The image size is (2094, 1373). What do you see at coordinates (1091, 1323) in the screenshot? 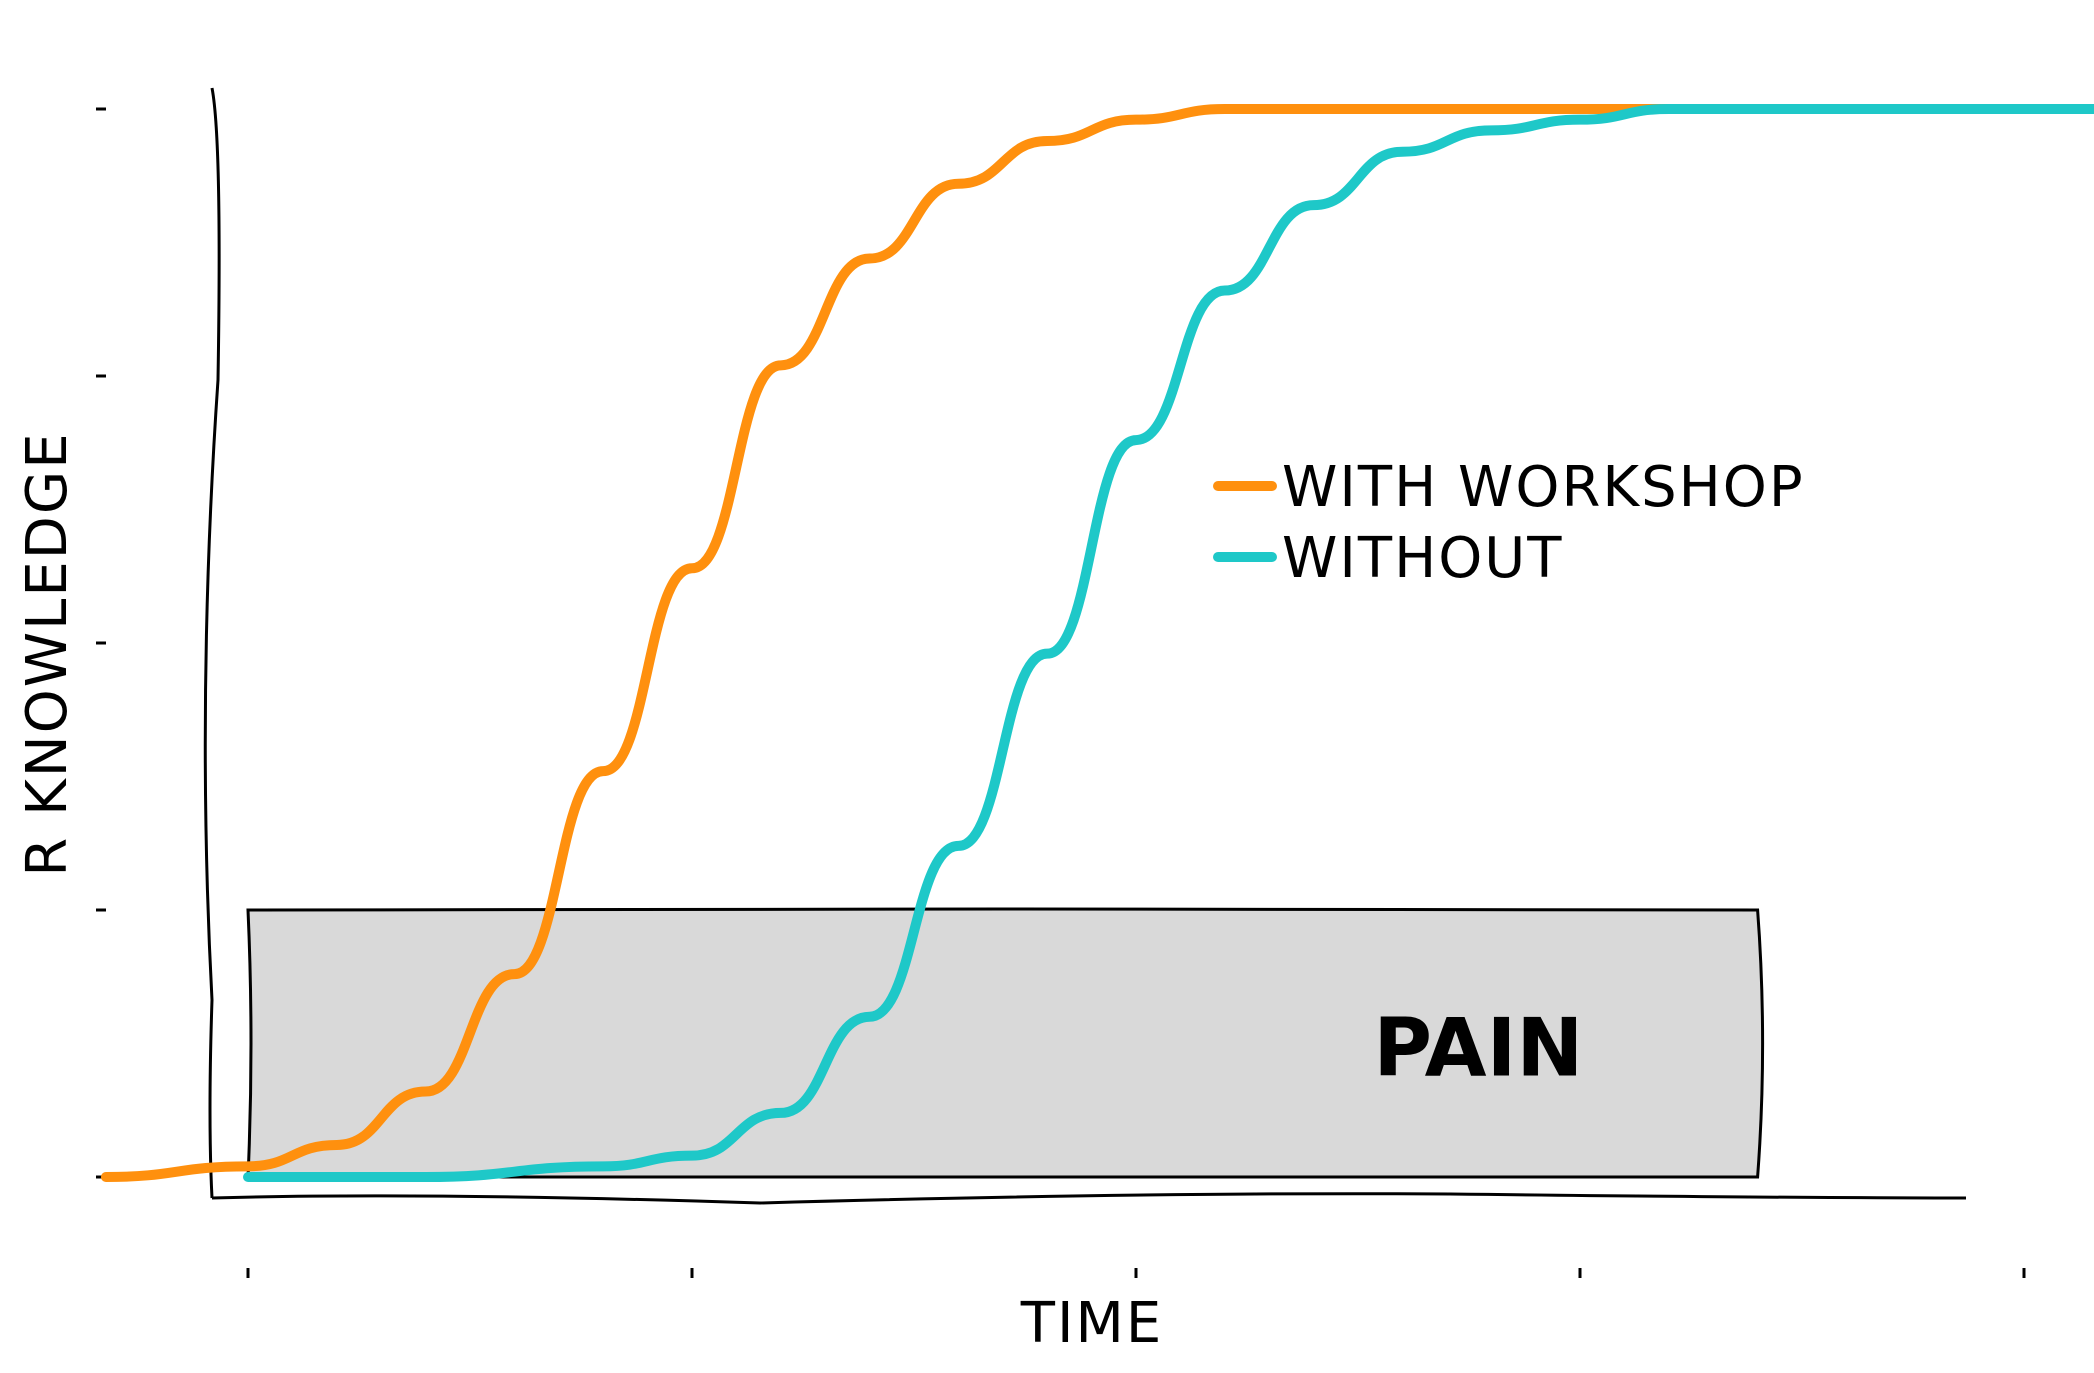
I see `x-axis-label: TIME` at bounding box center [1091, 1323].